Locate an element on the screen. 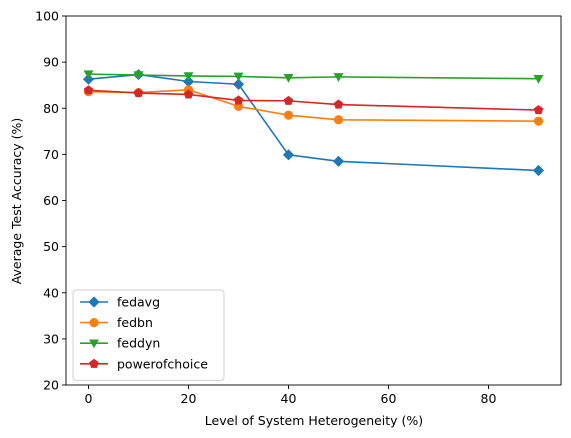 The height and width of the screenshot is (438, 571). legend-item-fedavg: fedavg is located at coordinates (120, 302).